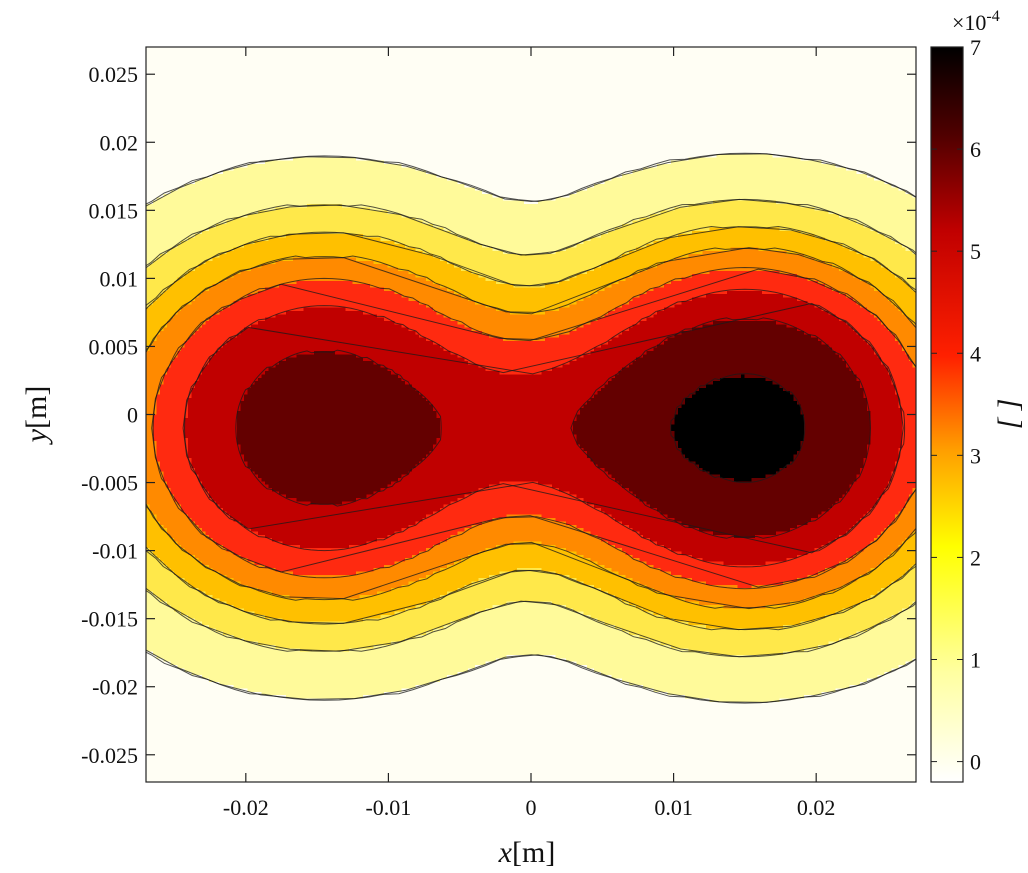 Image resolution: width=1028 pixels, height=873 pixels. I want to click on colorbar-ticks: 0 1 2 3 4 5 6 7, so click(956, 405).